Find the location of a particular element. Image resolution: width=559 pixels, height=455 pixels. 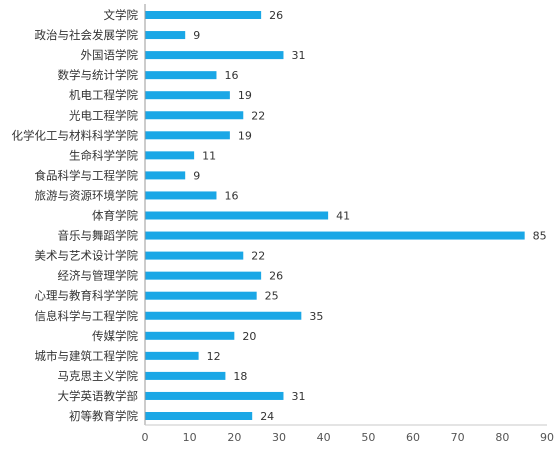

category-label: 文学院 is located at coordinates (121, 15).